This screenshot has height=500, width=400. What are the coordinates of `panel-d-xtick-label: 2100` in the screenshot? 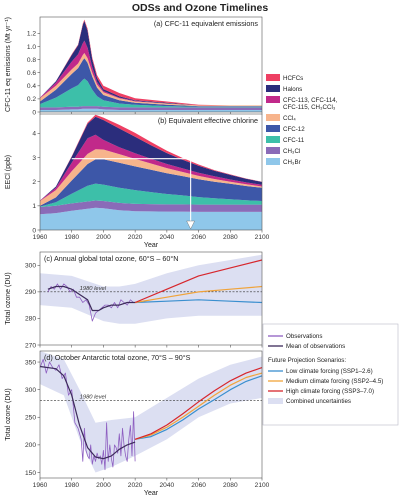 It's located at (262, 485).